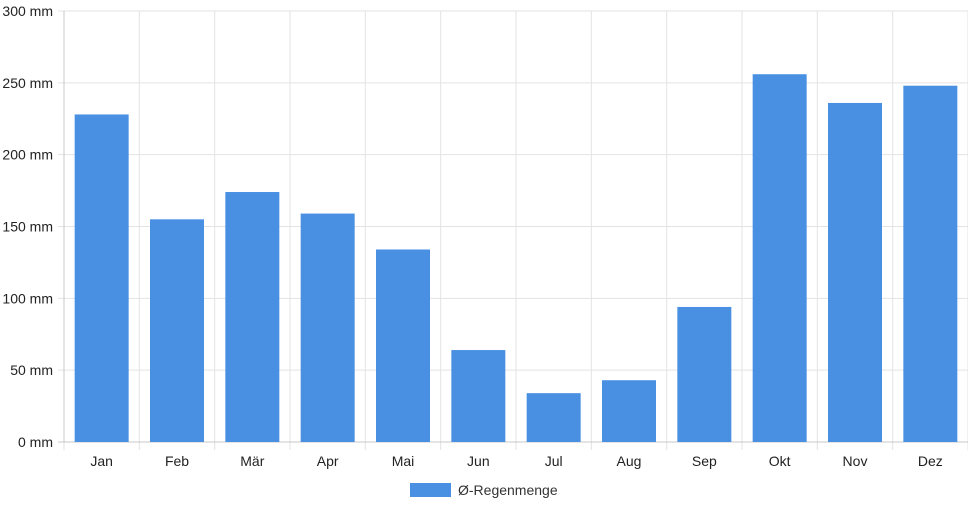 This screenshot has height=508, width=968. What do you see at coordinates (855, 272) in the screenshot?
I see `bar-nov` at bounding box center [855, 272].